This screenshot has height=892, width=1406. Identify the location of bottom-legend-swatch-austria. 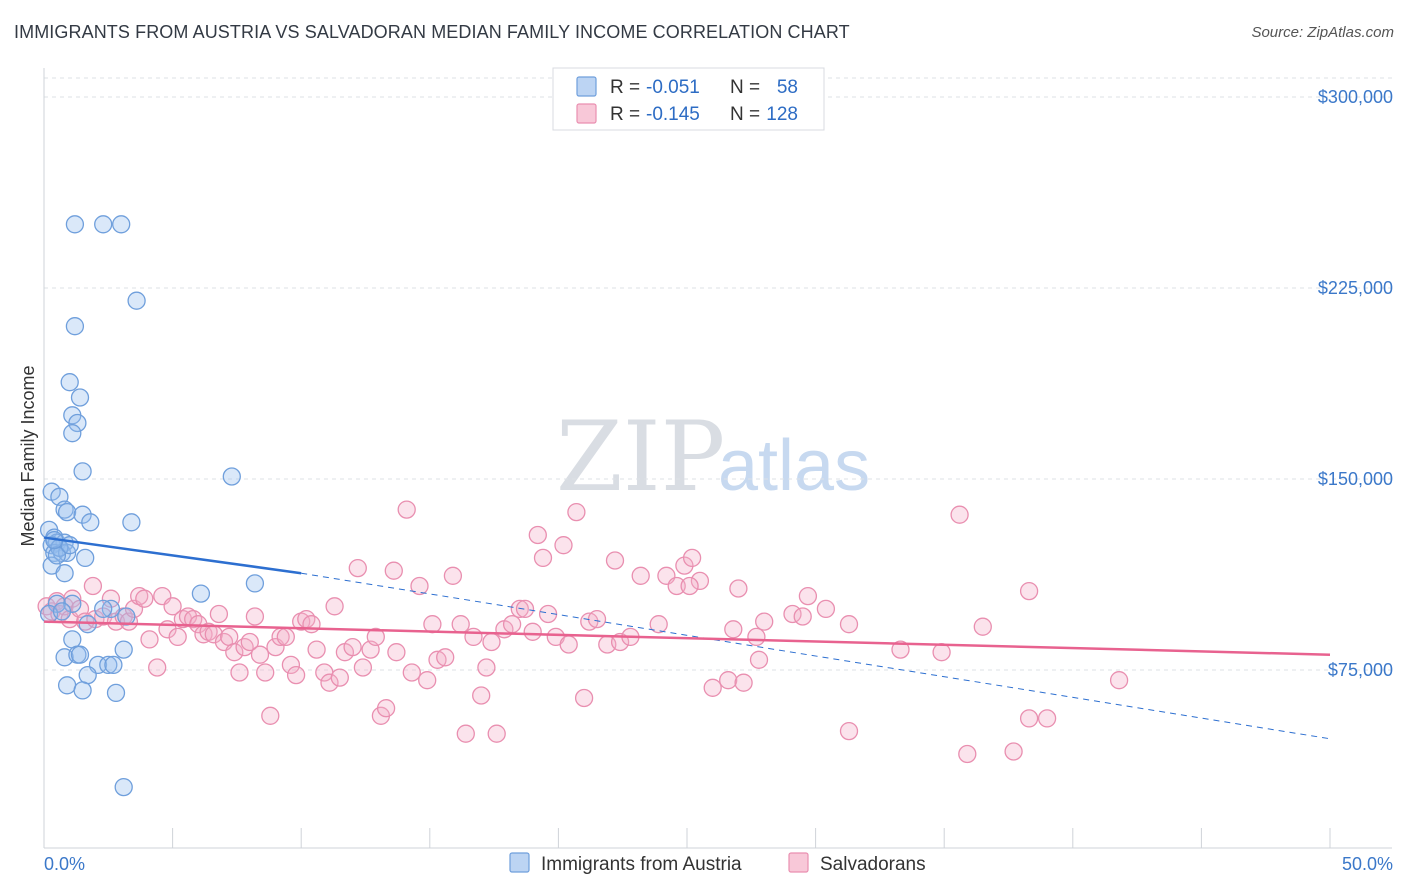
(519, 862).